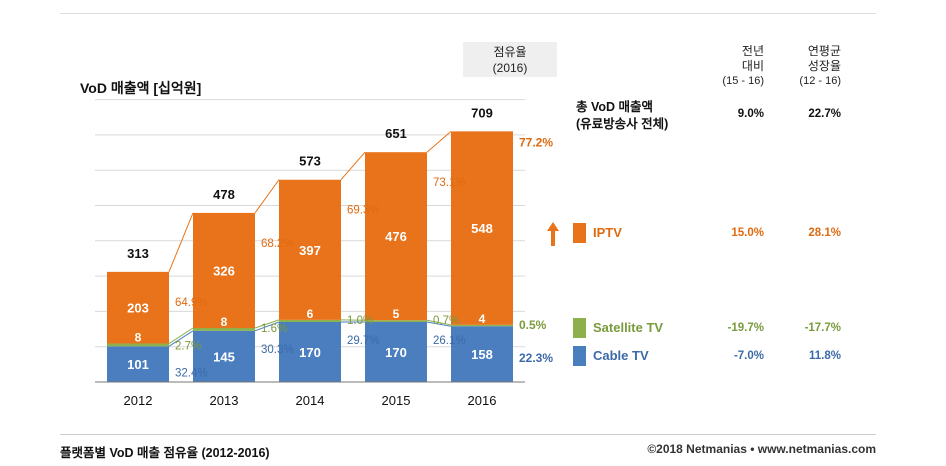 The width and height of the screenshot is (946, 466). I want to click on bar-satellite-2015, so click(396, 321).